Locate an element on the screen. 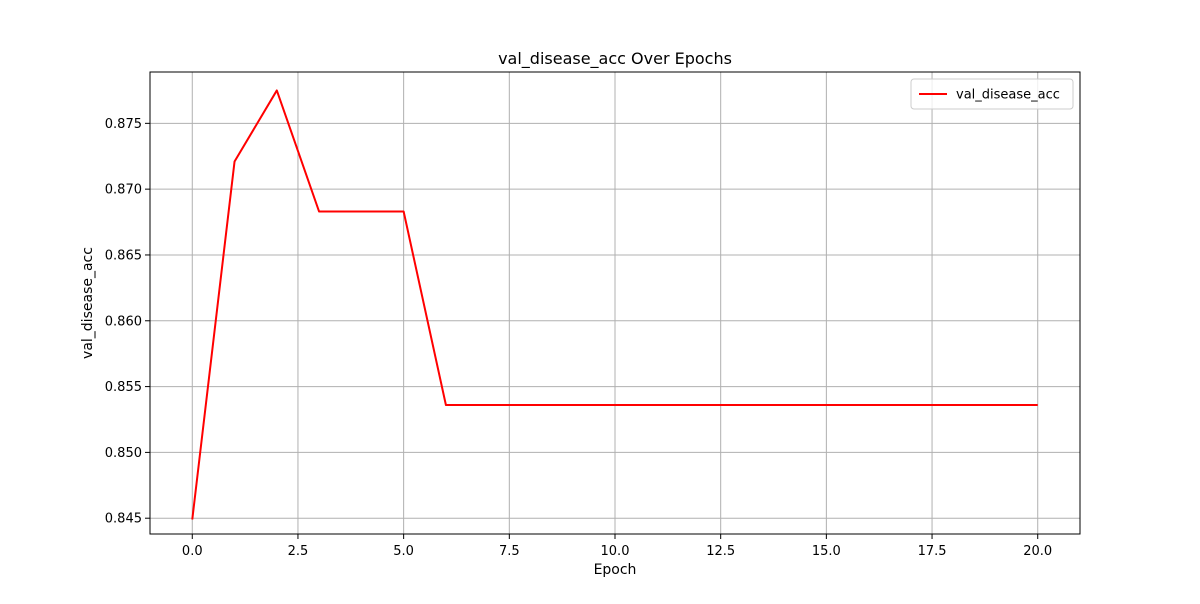 This screenshot has height=604, width=1200. x-axis-label: Epoch is located at coordinates (615, 570).